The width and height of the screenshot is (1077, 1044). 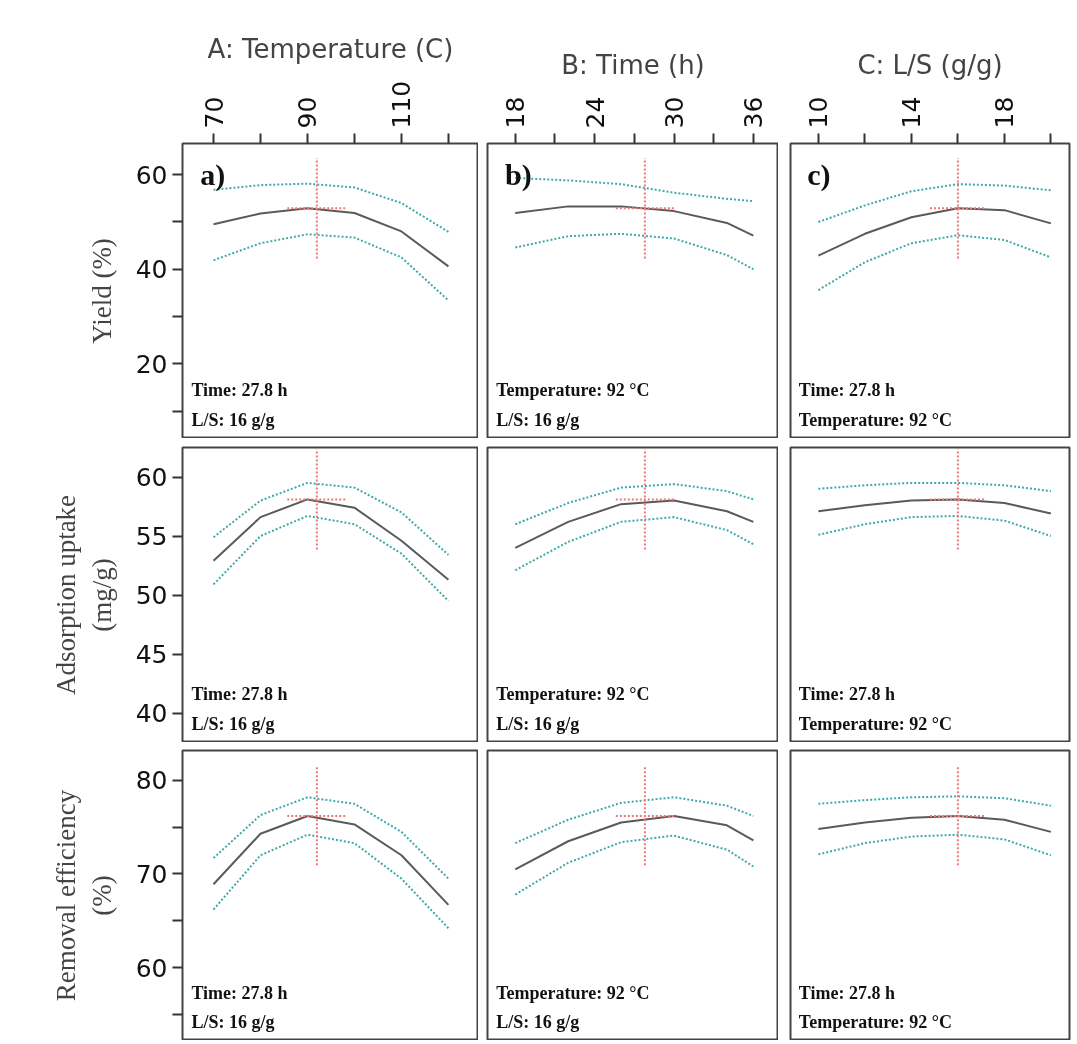 What do you see at coordinates (330, 48) in the screenshot?
I see `x-axis-title: A: Temperature (C)` at bounding box center [330, 48].